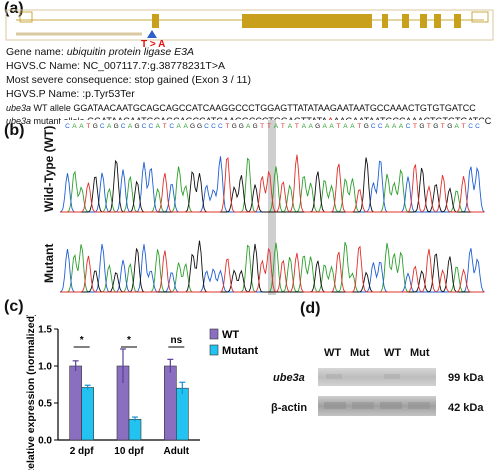 Image resolution: width=500 pixels, height=470 pixels. Describe the element at coordinates (393, 353) in the screenshot. I see `blot-lane-3: WT` at that location.